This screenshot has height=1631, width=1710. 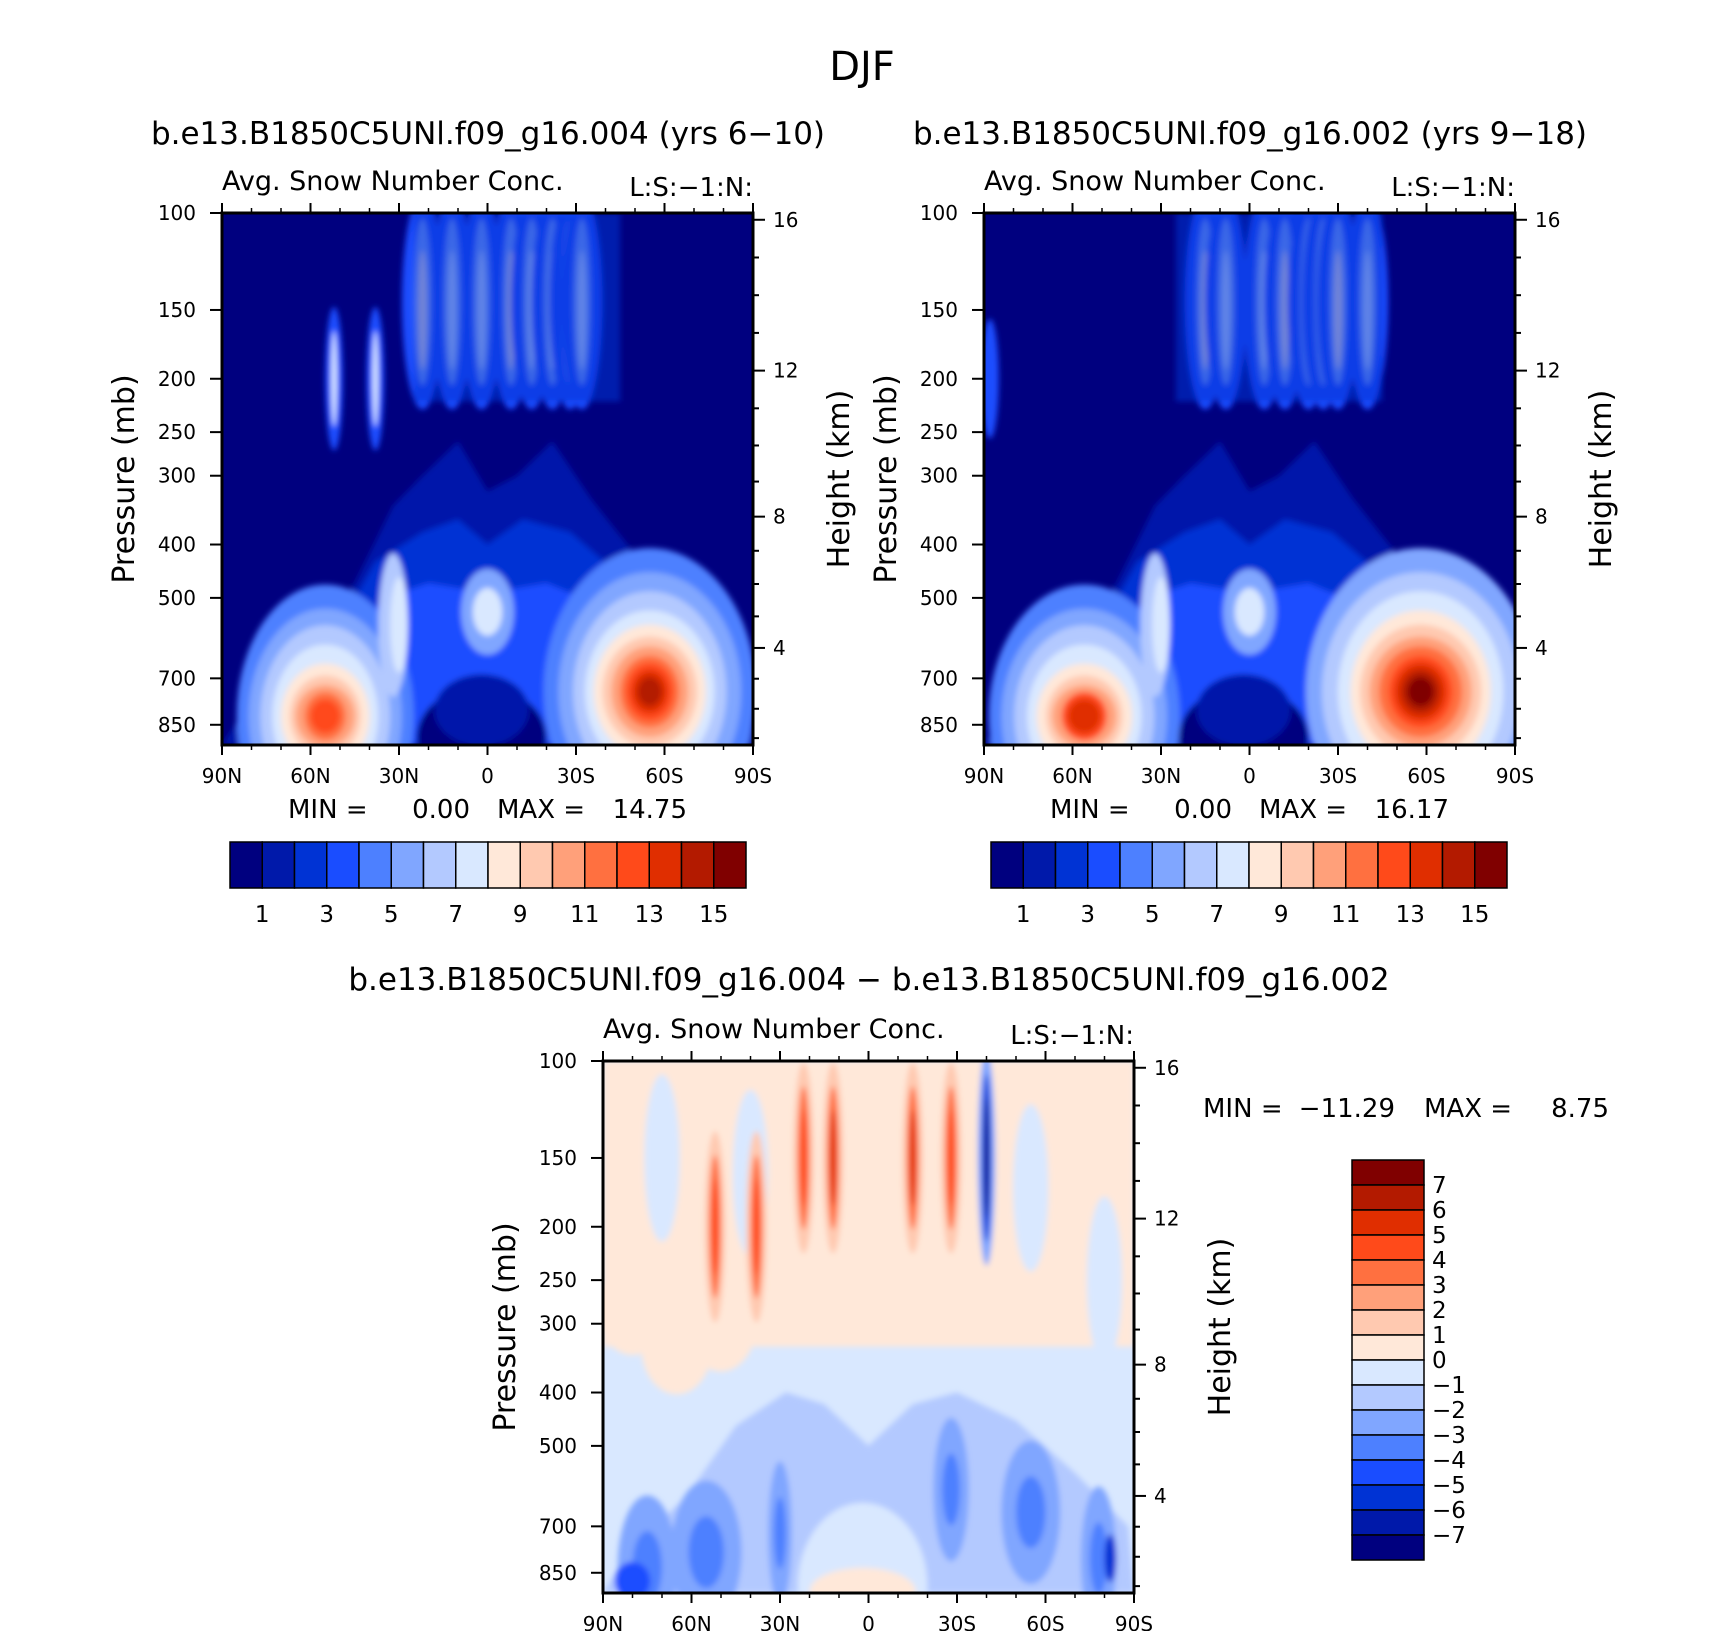 I want to click on colorbar-label: −7, so click(x=1449, y=1536).